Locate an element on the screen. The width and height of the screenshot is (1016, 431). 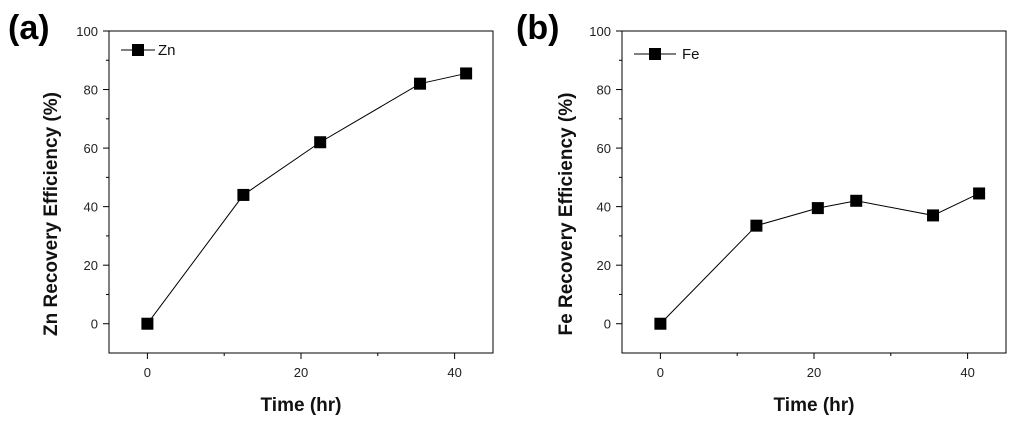
y-tick-label-b-1: 20 is located at coordinates (604, 265).